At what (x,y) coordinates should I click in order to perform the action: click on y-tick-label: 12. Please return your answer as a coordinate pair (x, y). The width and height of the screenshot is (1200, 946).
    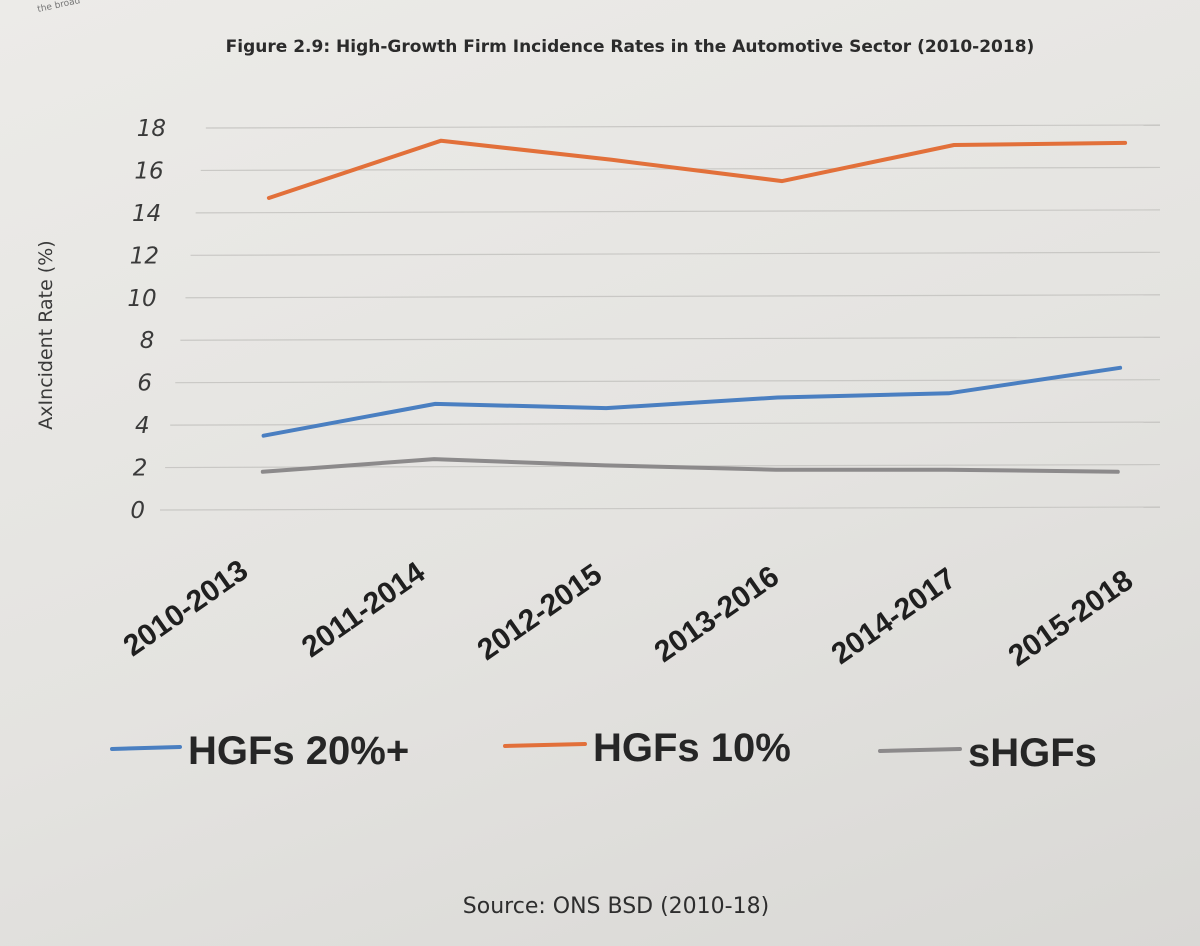
    Looking at the image, I should click on (144, 256).